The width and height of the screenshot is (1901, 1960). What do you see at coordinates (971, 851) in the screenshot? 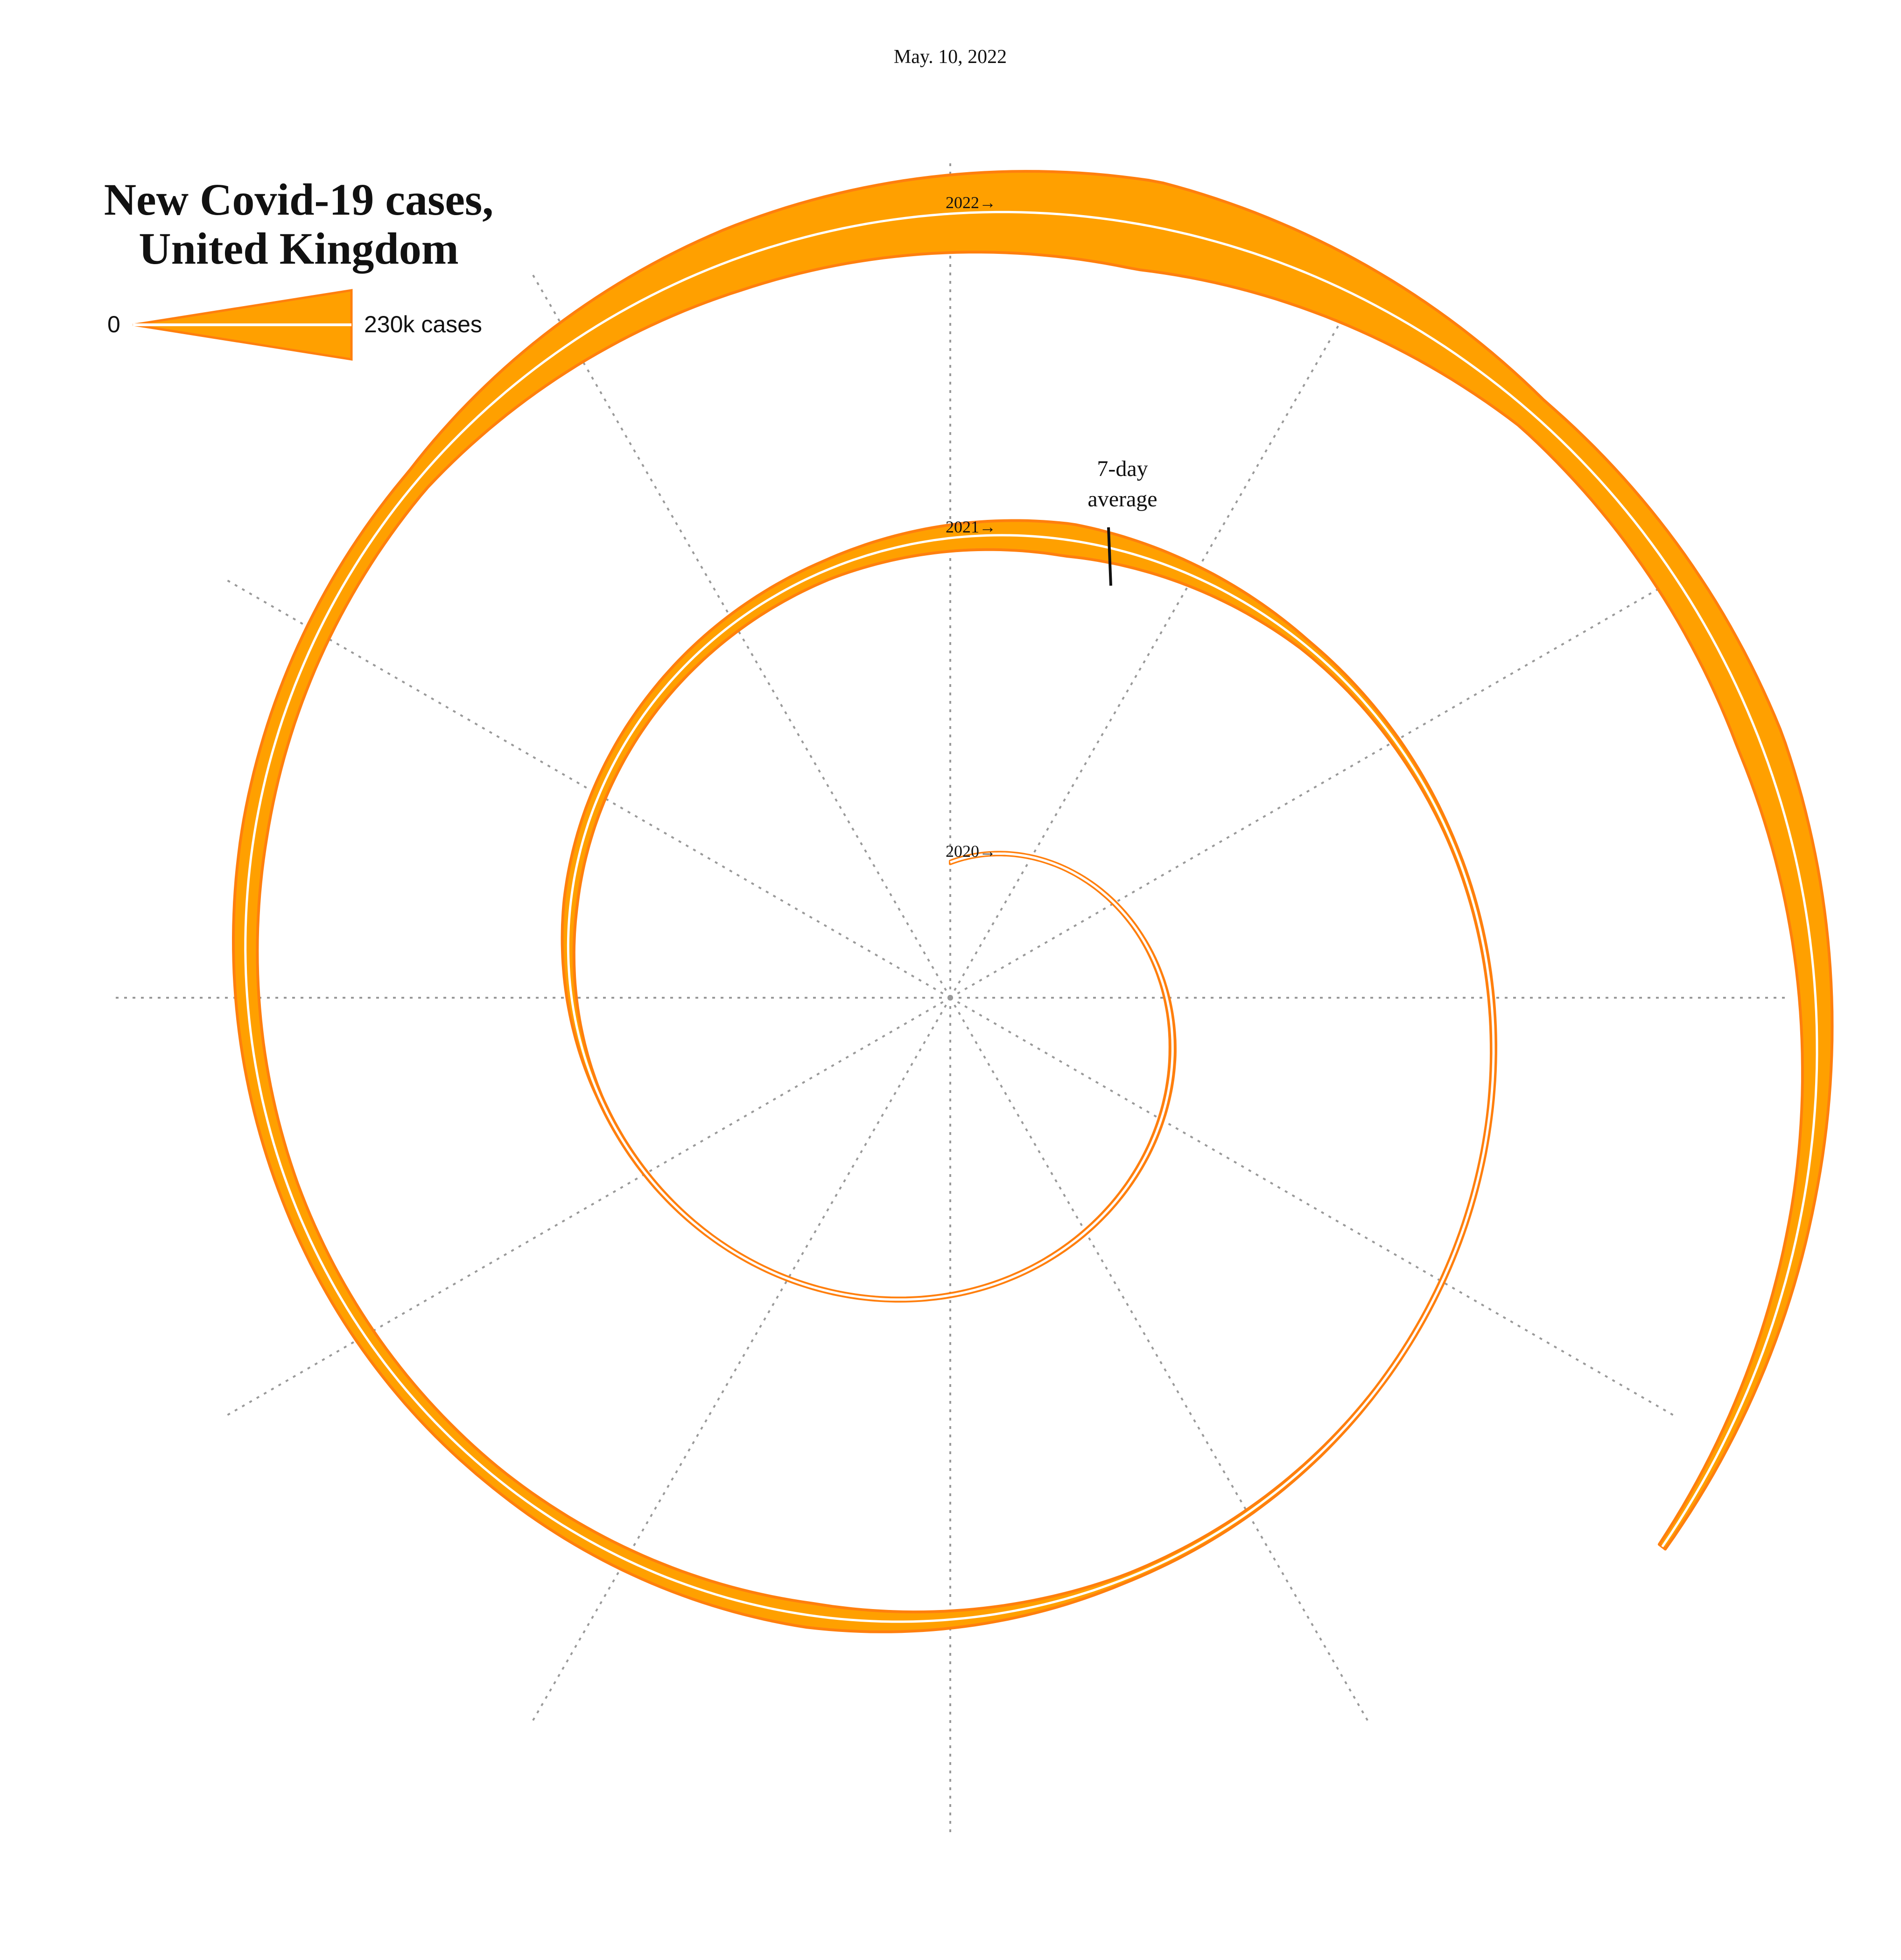
I see `year-label: 2020→` at bounding box center [971, 851].